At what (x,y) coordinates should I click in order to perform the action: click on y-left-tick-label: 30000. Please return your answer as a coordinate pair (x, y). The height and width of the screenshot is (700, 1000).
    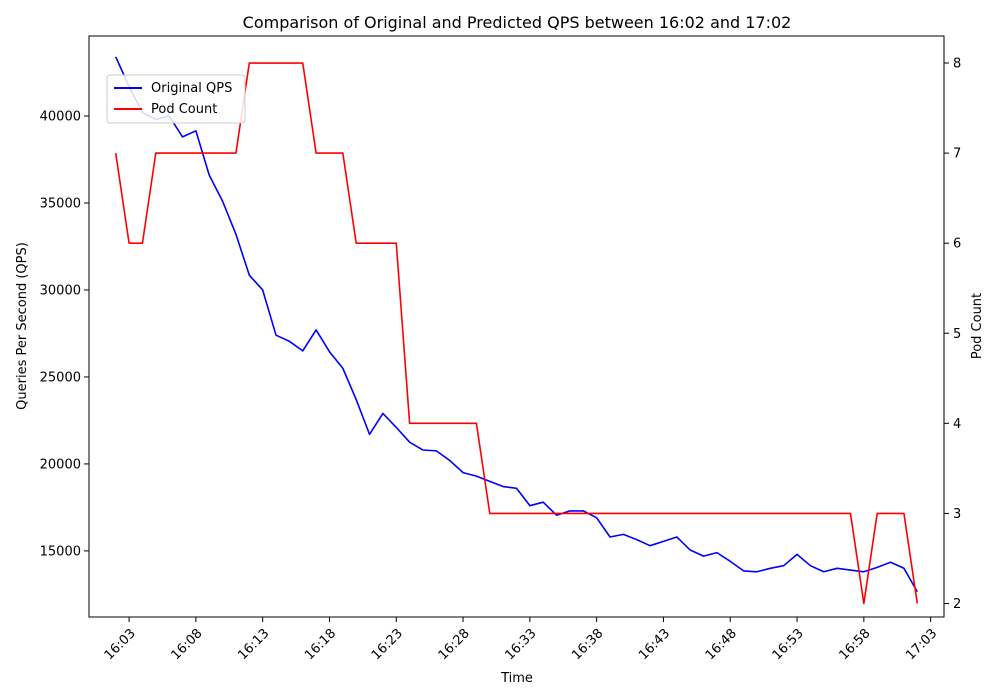
    Looking at the image, I should click on (60, 290).